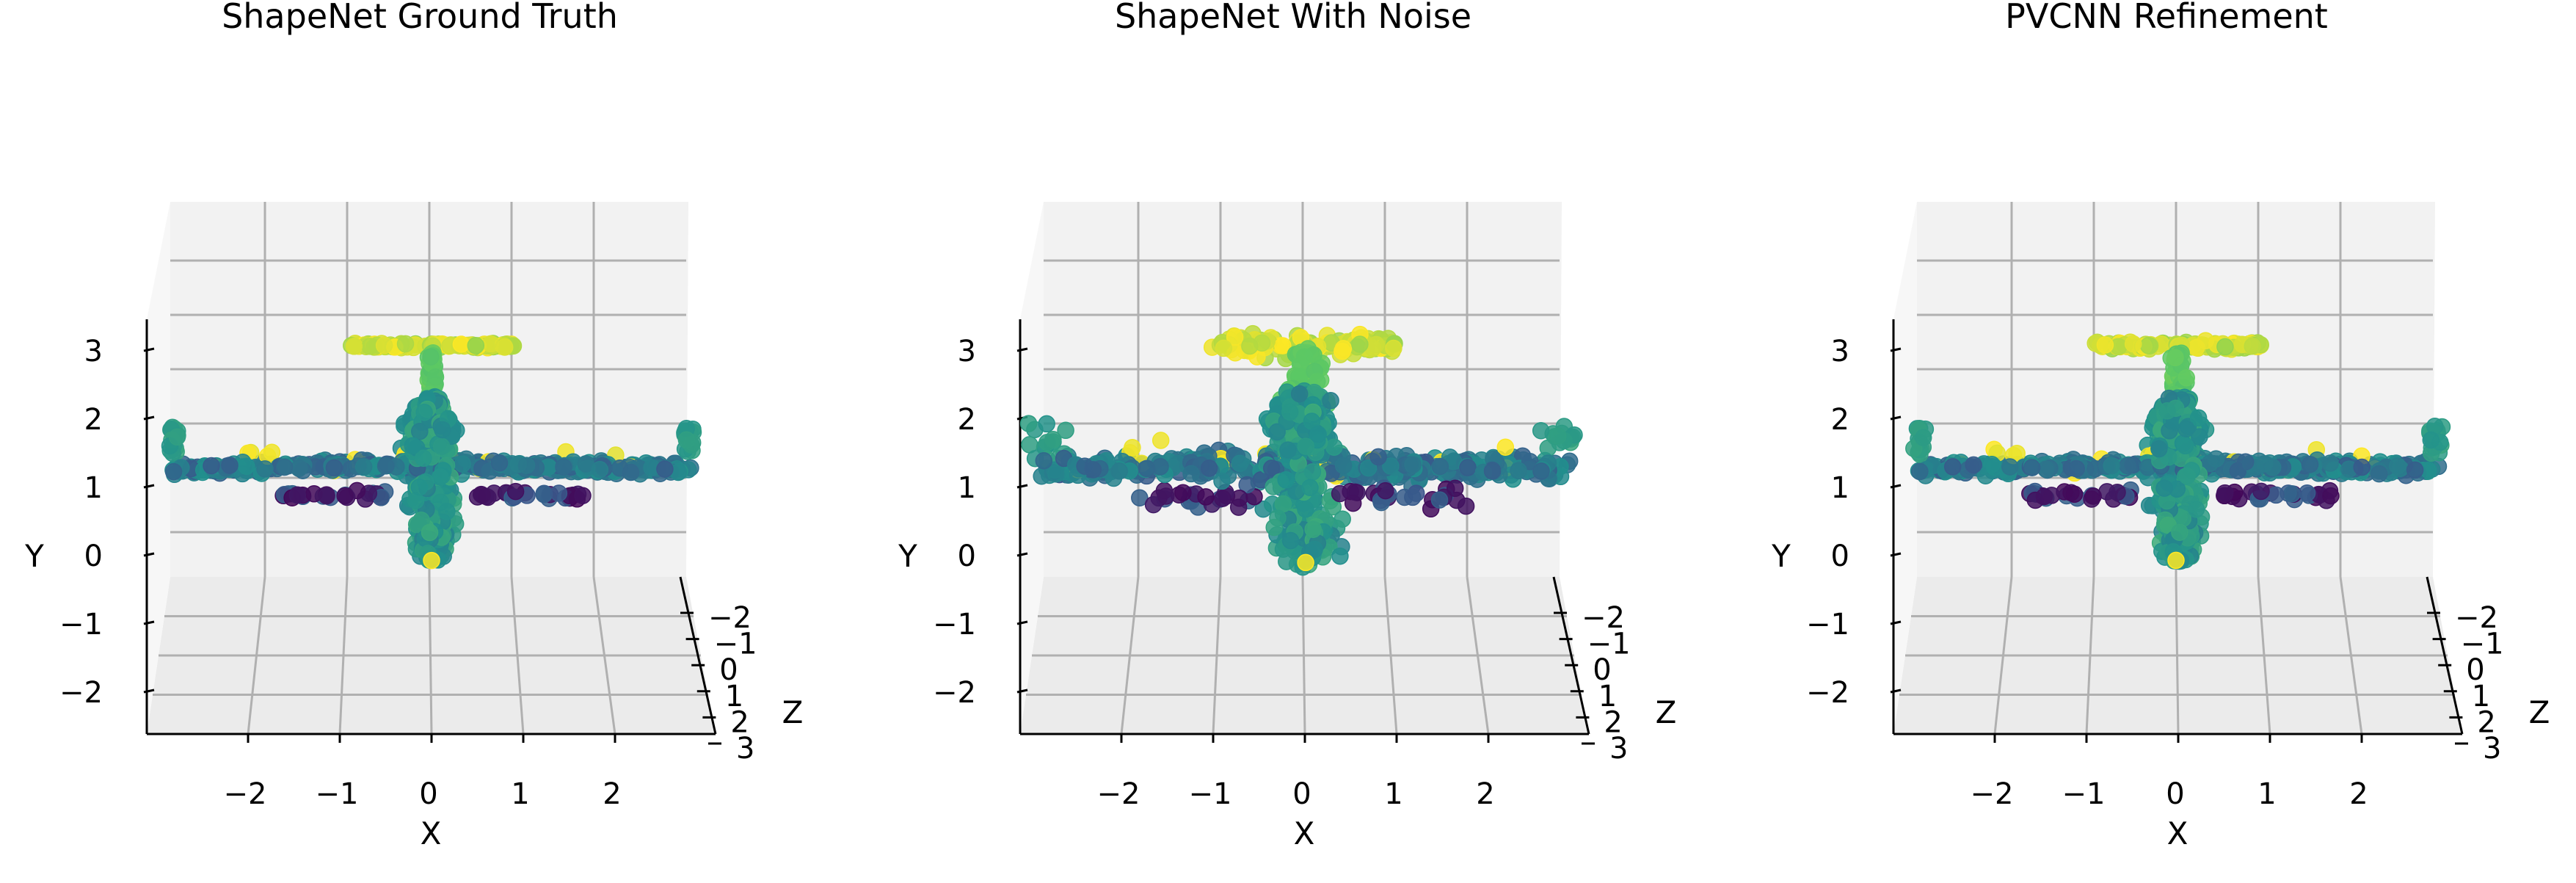  I want to click on z-tick-label: −1, so click(1609, 644).